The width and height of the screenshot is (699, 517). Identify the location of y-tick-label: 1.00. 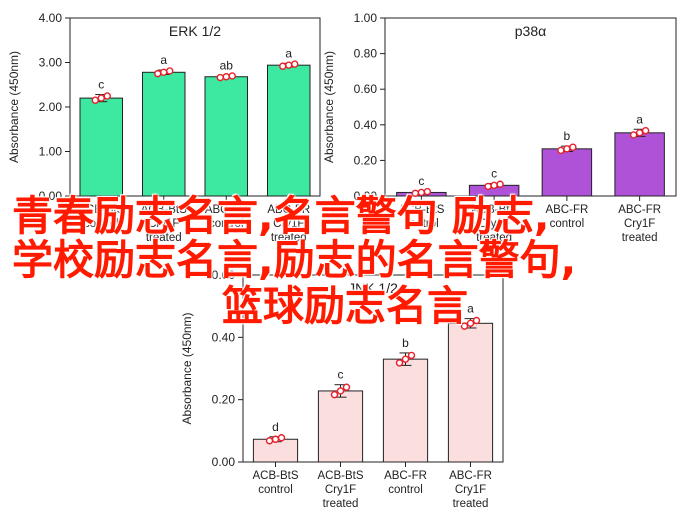
(366, 18).